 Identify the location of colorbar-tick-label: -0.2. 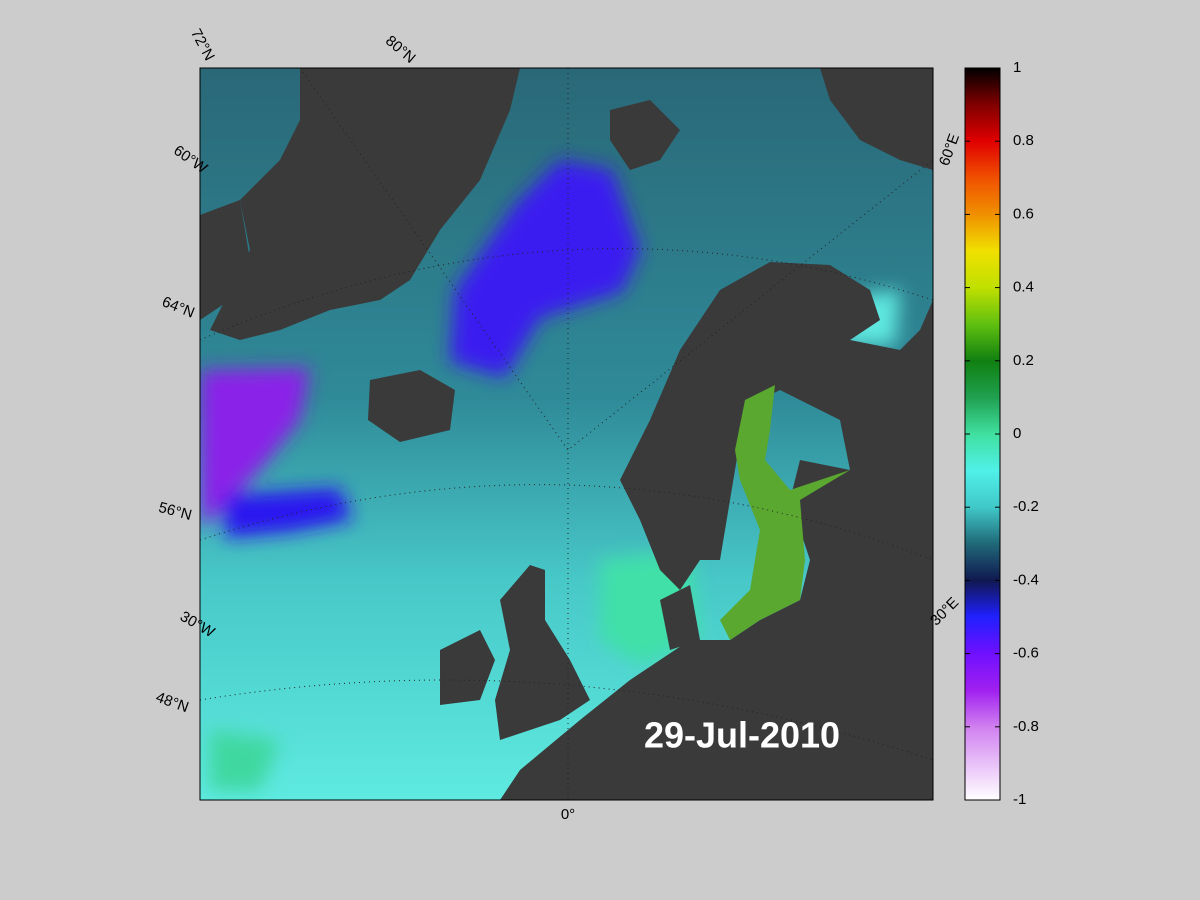
(1026, 506).